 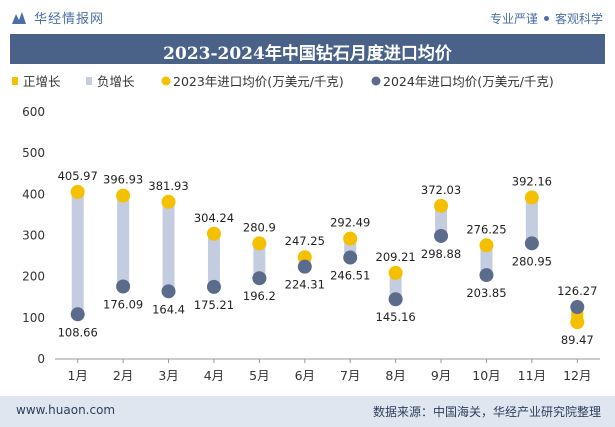 What do you see at coordinates (19, 17) in the screenshot?
I see `brand-logo-icon` at bounding box center [19, 17].